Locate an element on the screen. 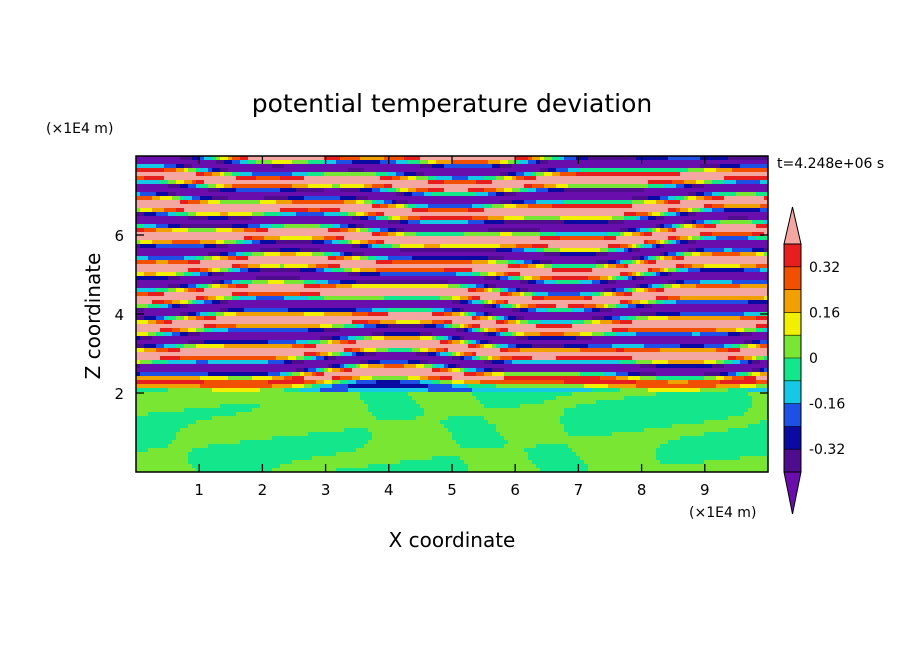 This screenshot has width=904, height=654. chart-title: potential temperature deviation is located at coordinates (452, 103).